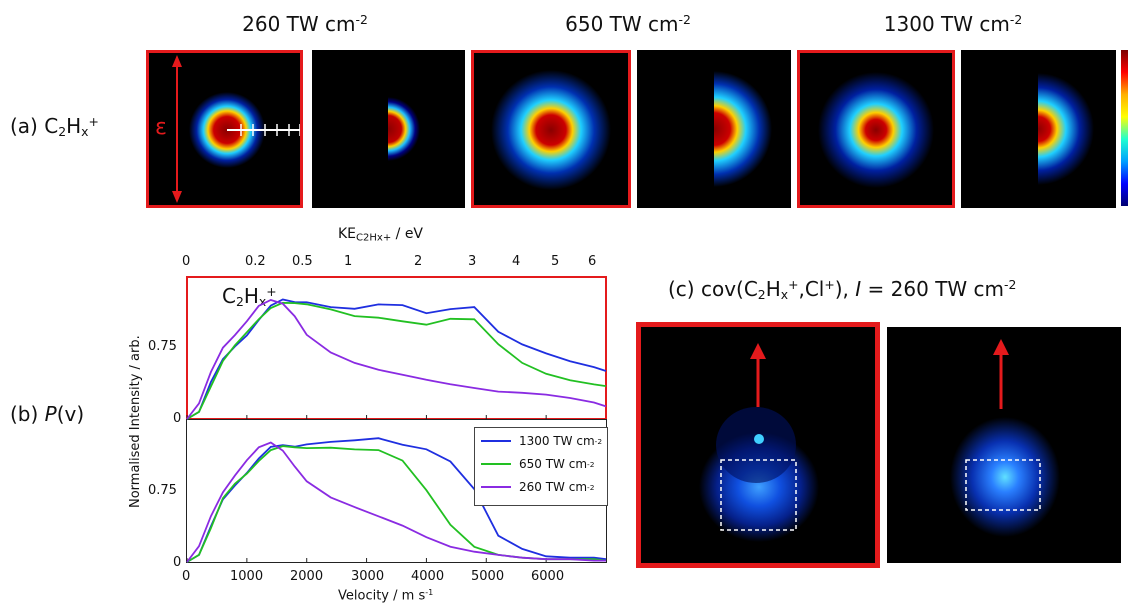  I want to click on toptick-02: 0.2, so click(255, 261).